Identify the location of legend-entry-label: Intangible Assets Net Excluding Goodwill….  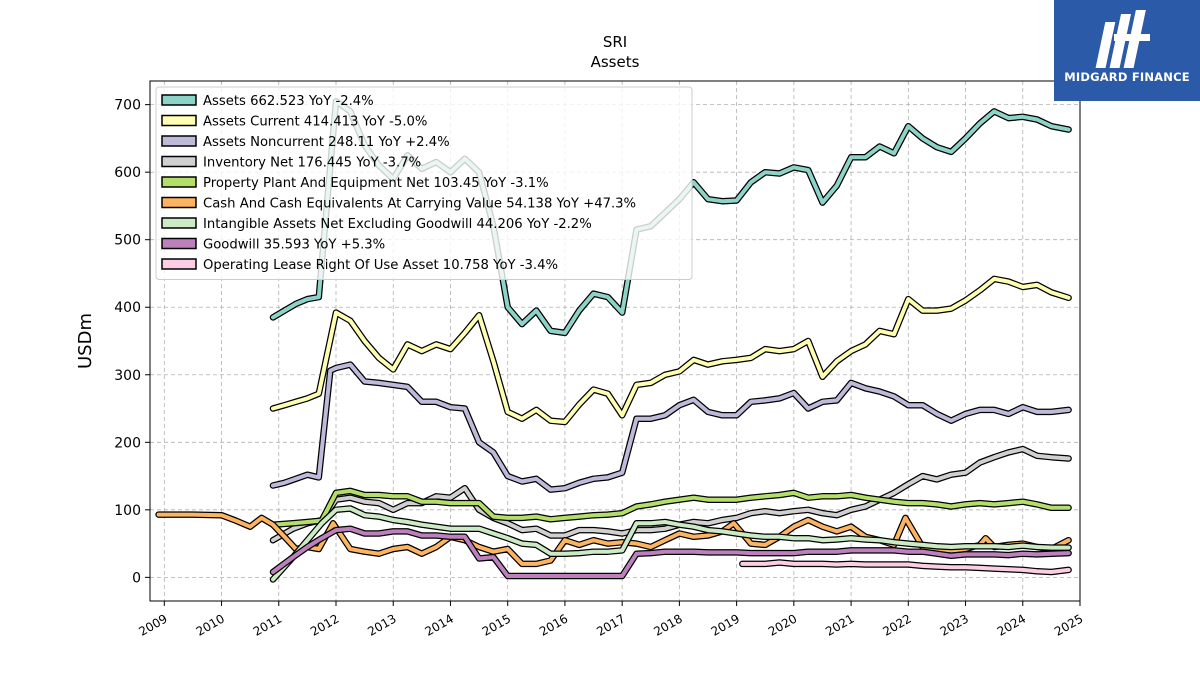
(397, 224).